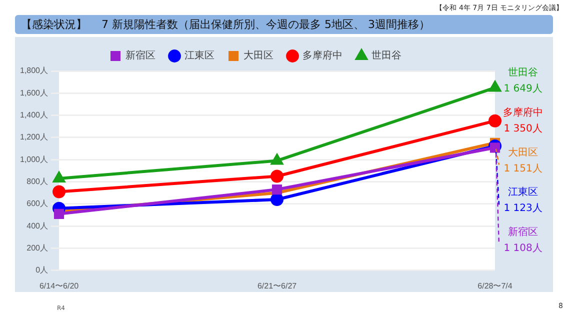 The height and width of the screenshot is (320, 569). What do you see at coordinates (277, 285) in the screenshot?
I see `x-tick-label: 6/21〜6/27` at bounding box center [277, 285].